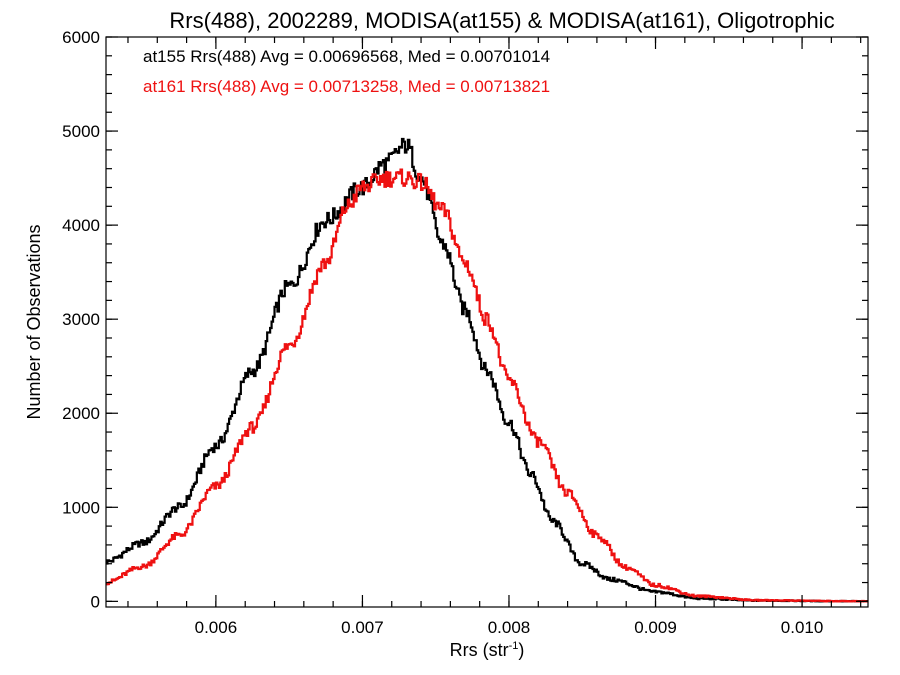 This screenshot has height=675, width=900. Describe the element at coordinates (81, 319) in the screenshot. I see `y-tick-label: 3000` at that location.